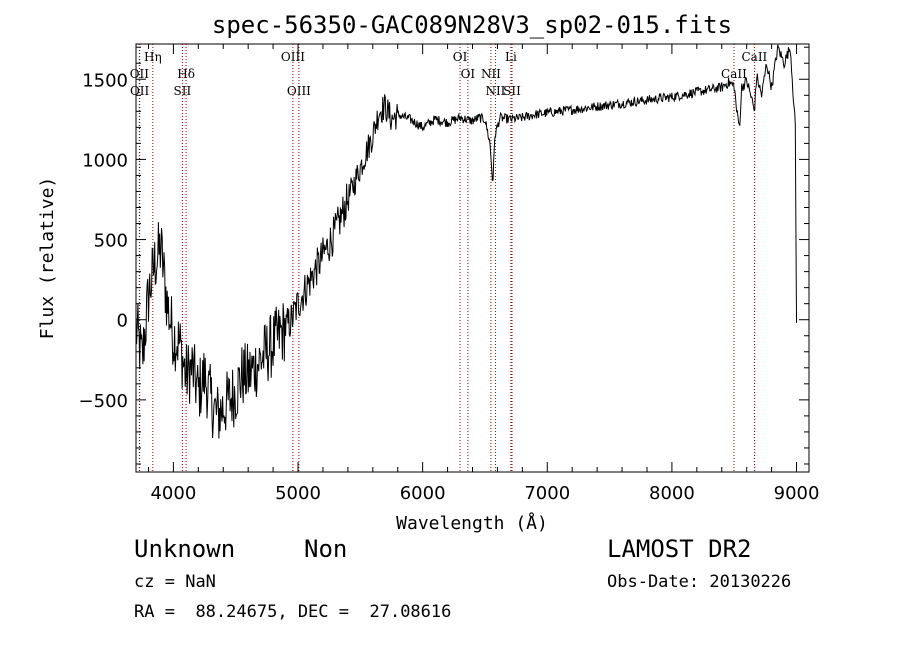  What do you see at coordinates (186, 74) in the screenshot?
I see `line-marker-label: Hδ` at bounding box center [186, 74].